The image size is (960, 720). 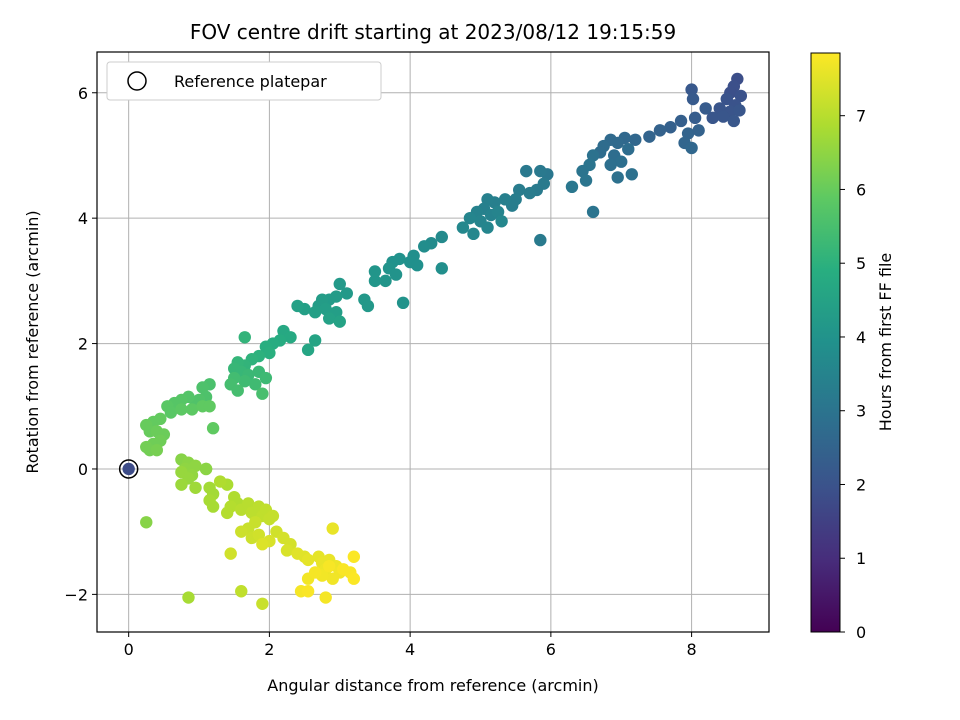 I want to click on colorbar, so click(x=825, y=342).